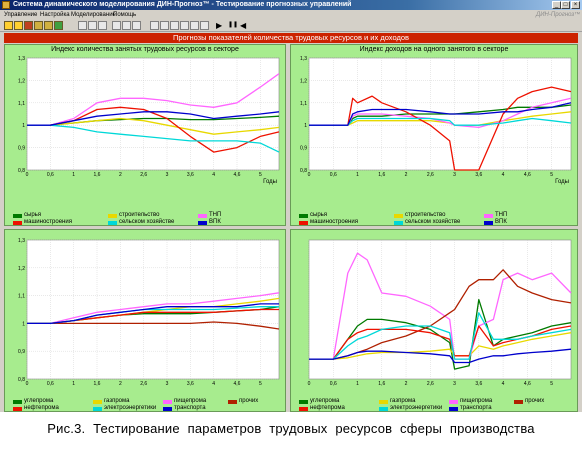 Image resolution: width=582 pixels, height=457 pixels. Describe the element at coordinates (136, 25) in the screenshot. I see `zoom-icon` at that location.